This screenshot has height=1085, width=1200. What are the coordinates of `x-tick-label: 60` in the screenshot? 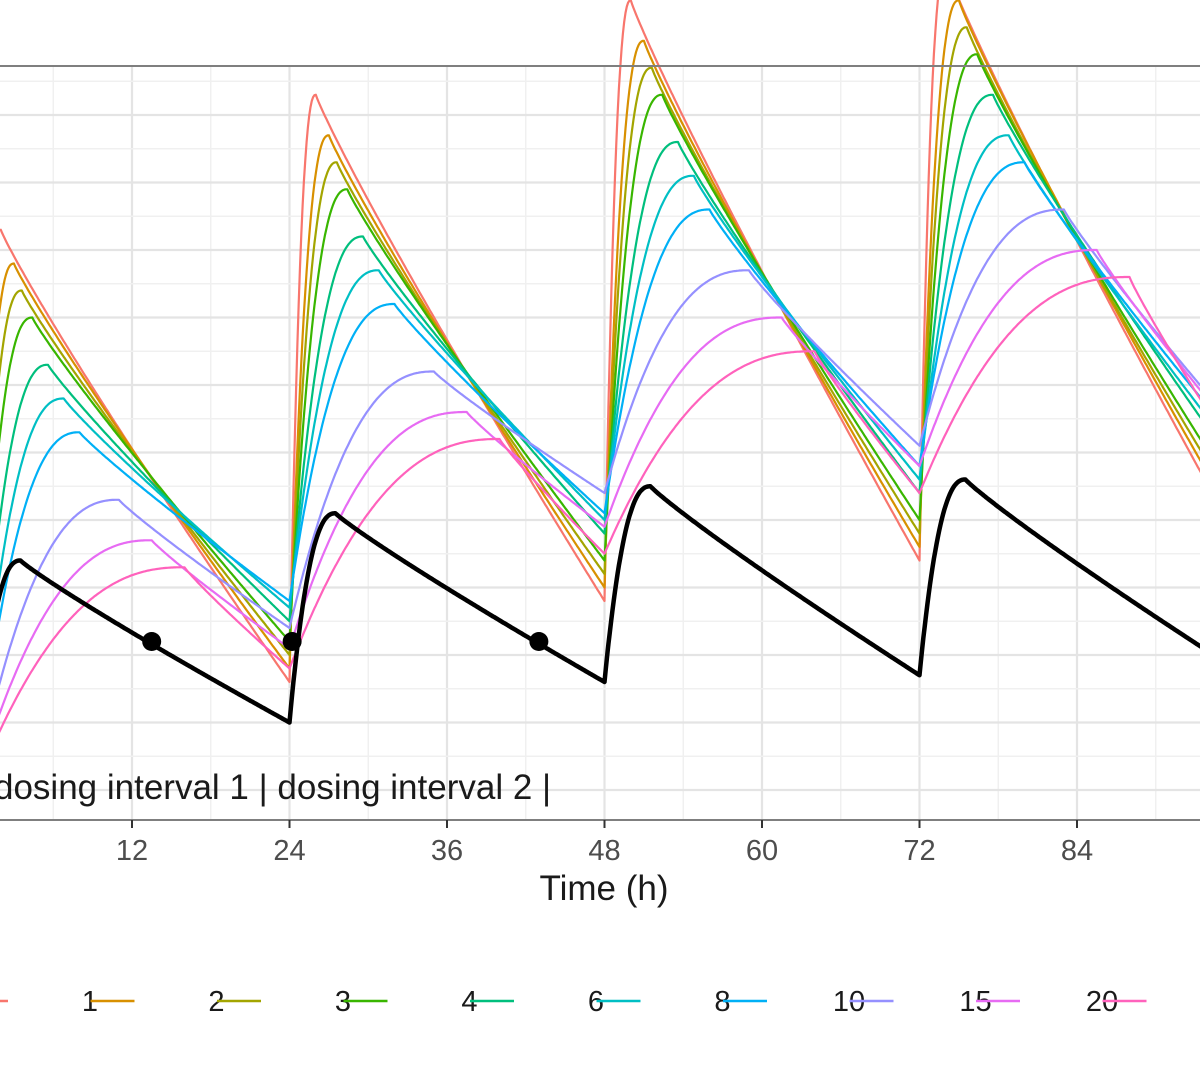 It's located at (762, 851).